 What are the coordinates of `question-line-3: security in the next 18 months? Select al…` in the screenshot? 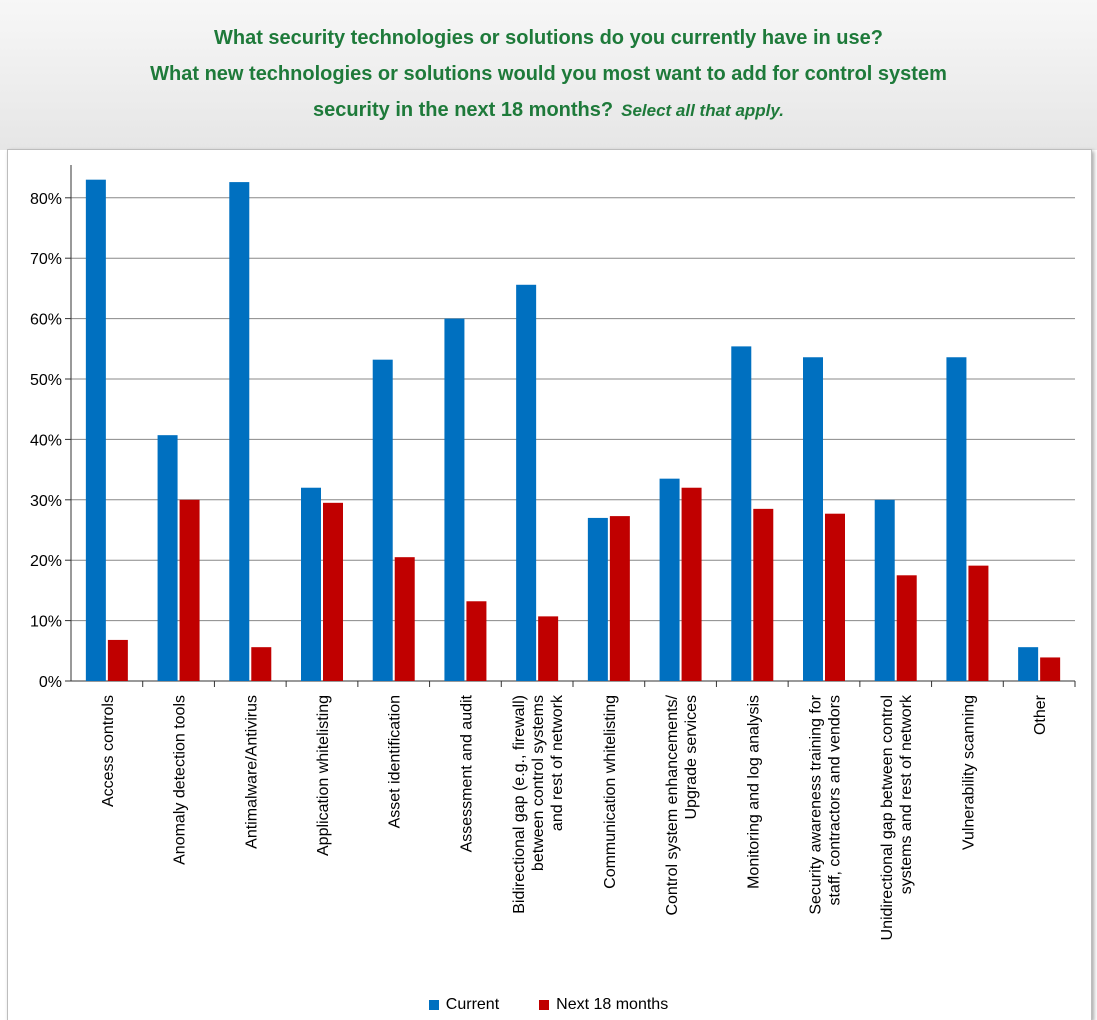 It's located at (548, 110).